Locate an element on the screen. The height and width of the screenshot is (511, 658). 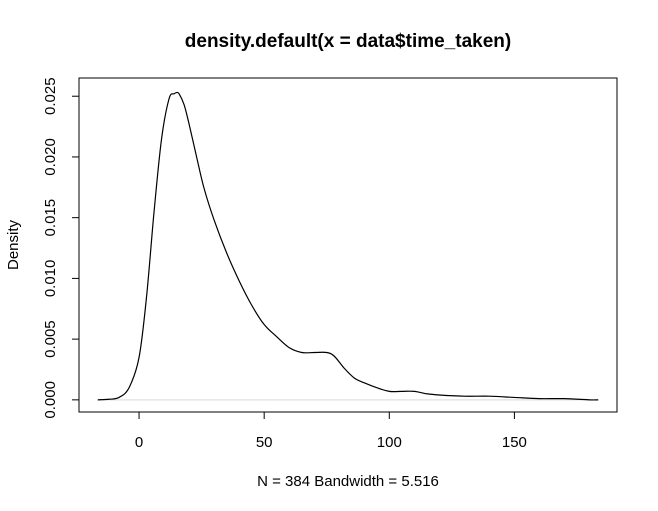
x-axis-label: N = 384 Bandwidth = 5.516 is located at coordinates (348, 481).